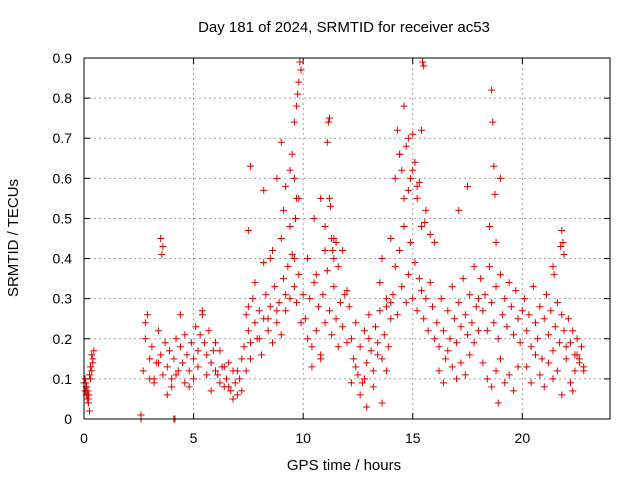 Image resolution: width=640 pixels, height=480 pixels. Describe the element at coordinates (63, 58) in the screenshot. I see `y-tick-label: 0.9` at that location.